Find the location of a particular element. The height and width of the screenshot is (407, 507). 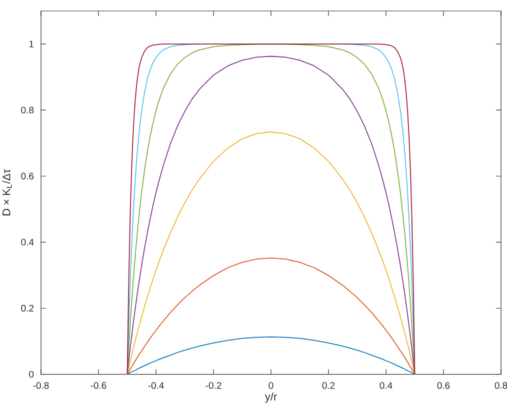

x-tick-label: -0.8 is located at coordinates (41, 385).